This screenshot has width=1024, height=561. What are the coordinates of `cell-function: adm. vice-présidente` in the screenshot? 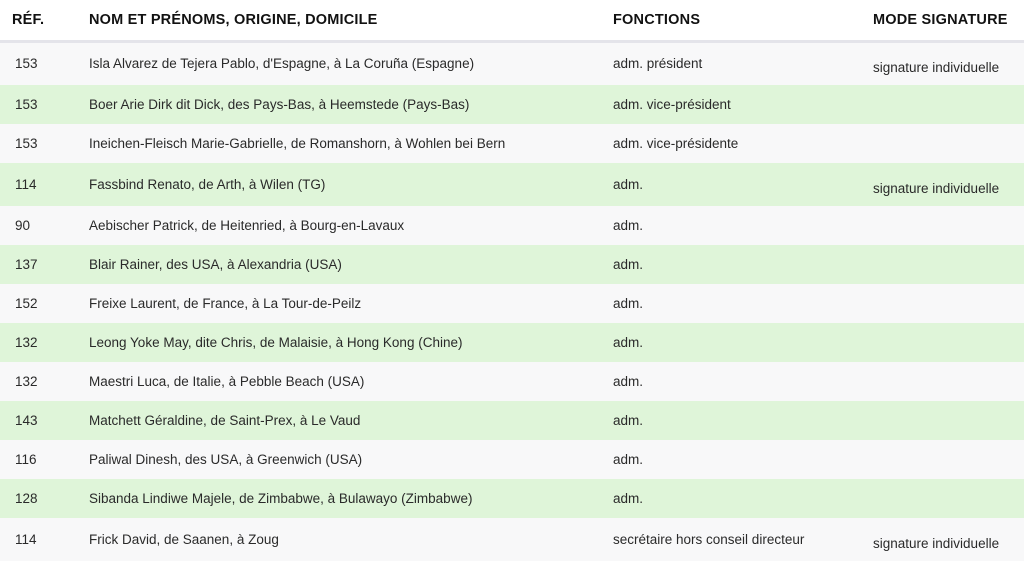 It's located at (743, 143).